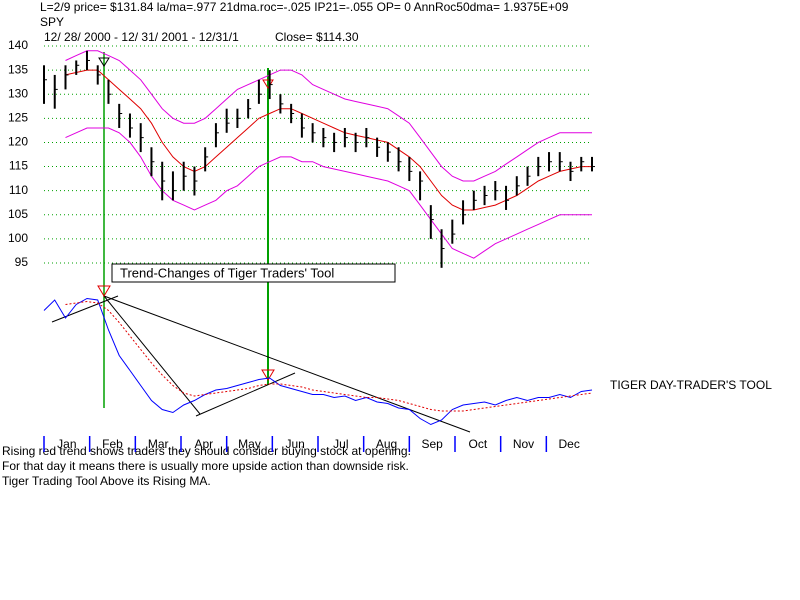 This screenshot has width=800, height=600. What do you see at coordinates (158, 444) in the screenshot?
I see `x-tick-label: Mar` at bounding box center [158, 444].